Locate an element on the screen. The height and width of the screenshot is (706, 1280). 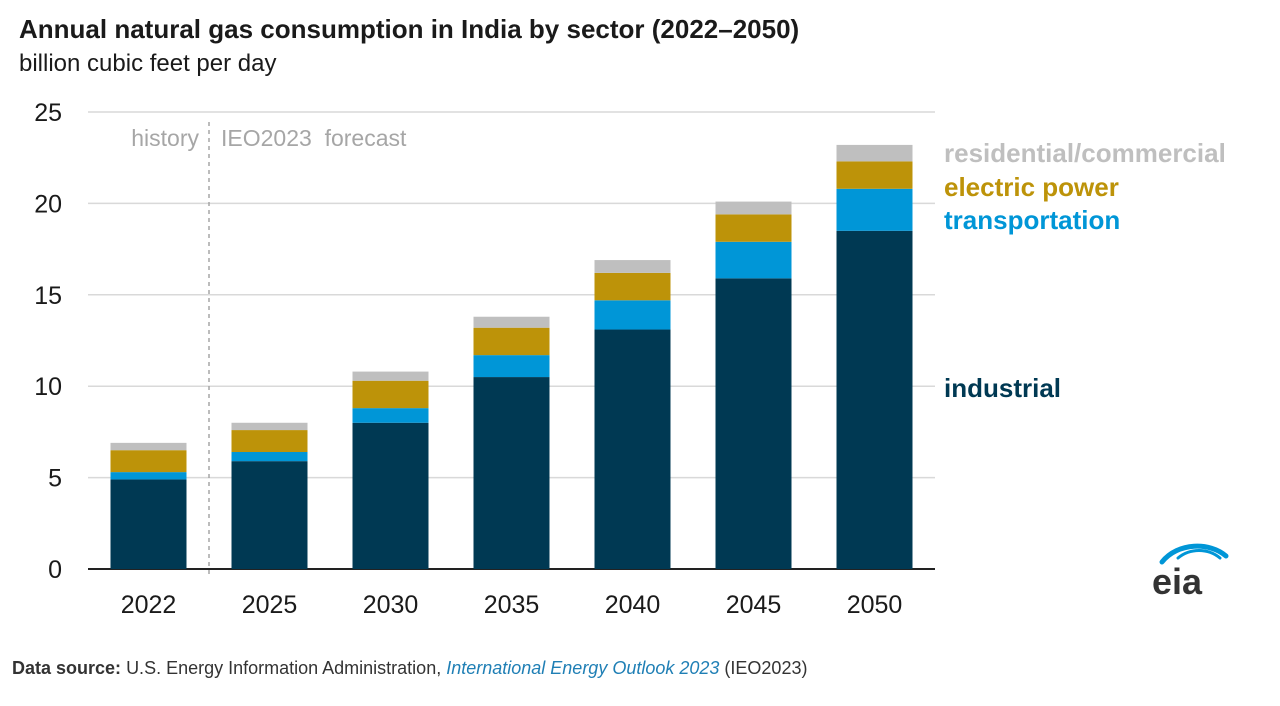
bar-residential-commercial-2045 is located at coordinates (753, 208).